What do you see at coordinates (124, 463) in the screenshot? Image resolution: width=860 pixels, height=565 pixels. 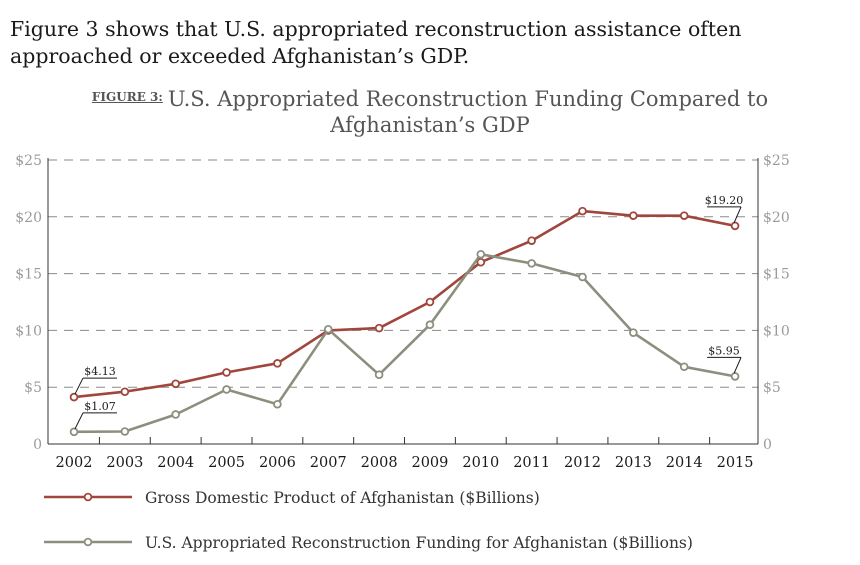 I see `x-tick-label: 2003` at bounding box center [124, 463].